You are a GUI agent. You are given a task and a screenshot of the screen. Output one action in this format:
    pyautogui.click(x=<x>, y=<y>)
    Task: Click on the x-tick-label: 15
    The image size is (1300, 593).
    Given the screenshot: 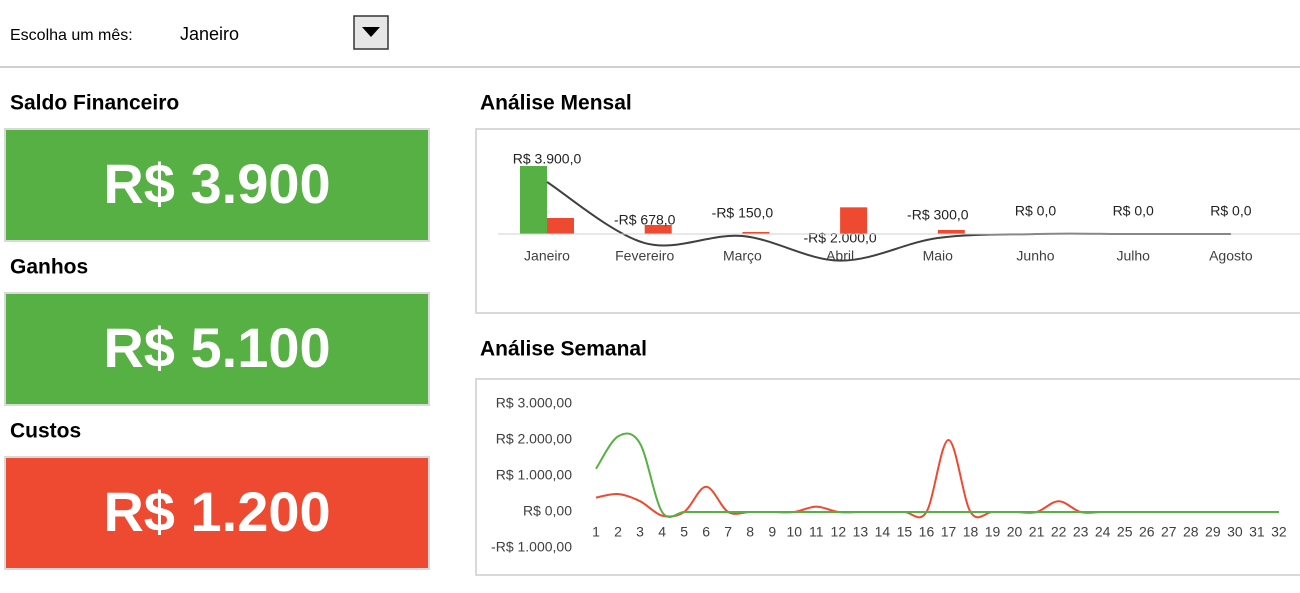 What is the action you would take?
    pyautogui.click(x=905, y=532)
    